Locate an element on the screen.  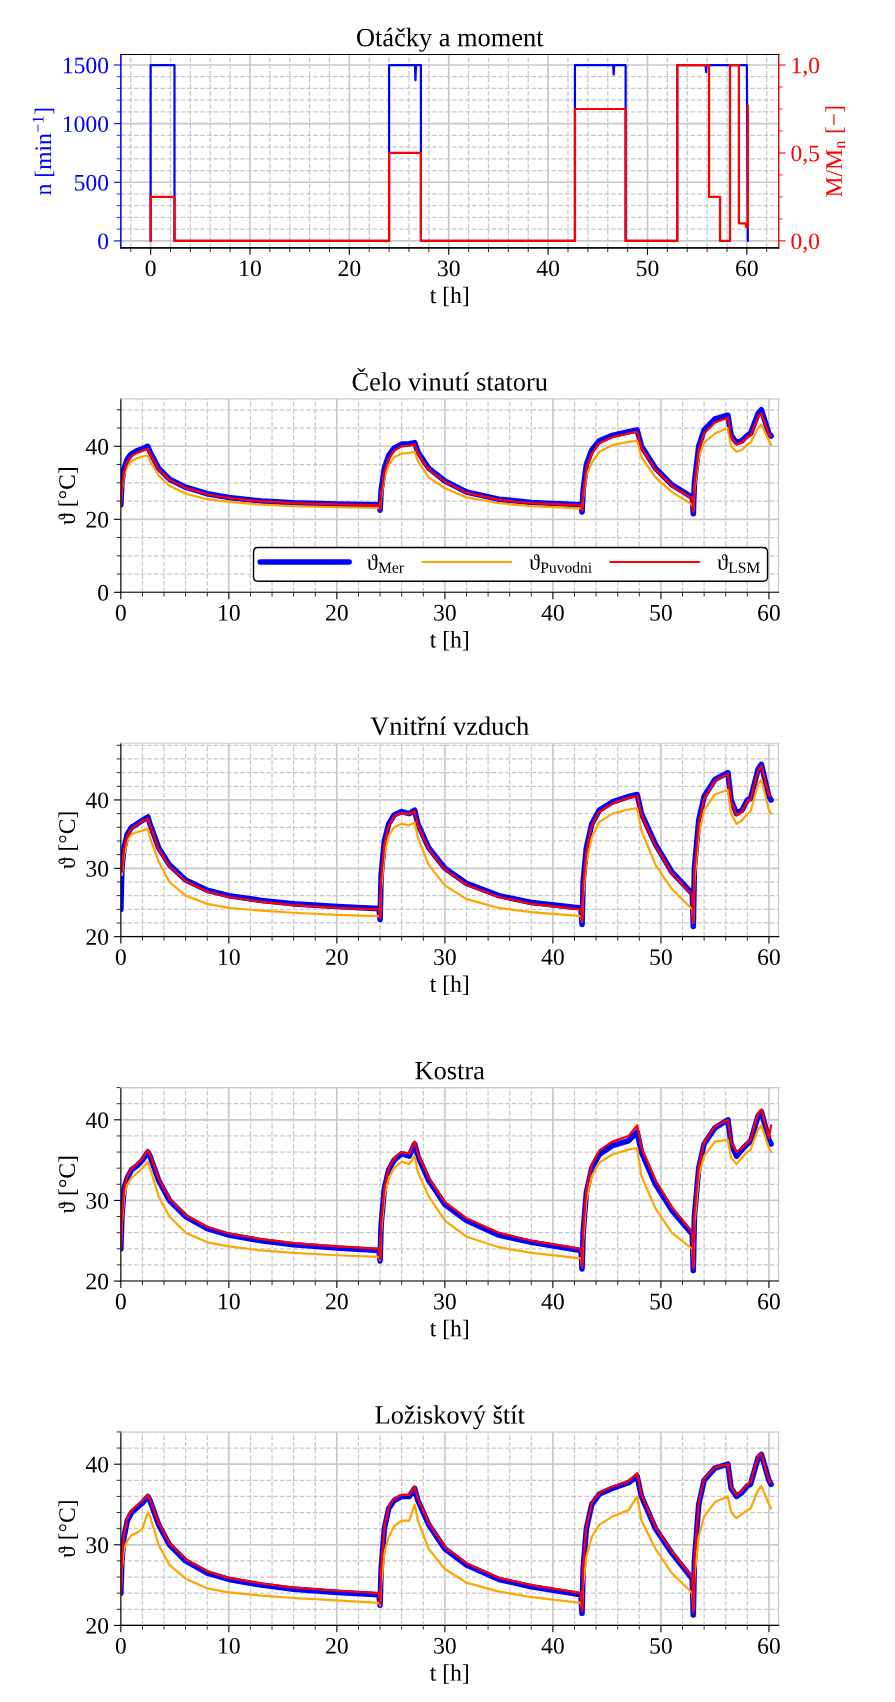
y2-tick-label: 0,0 is located at coordinates (805, 243).